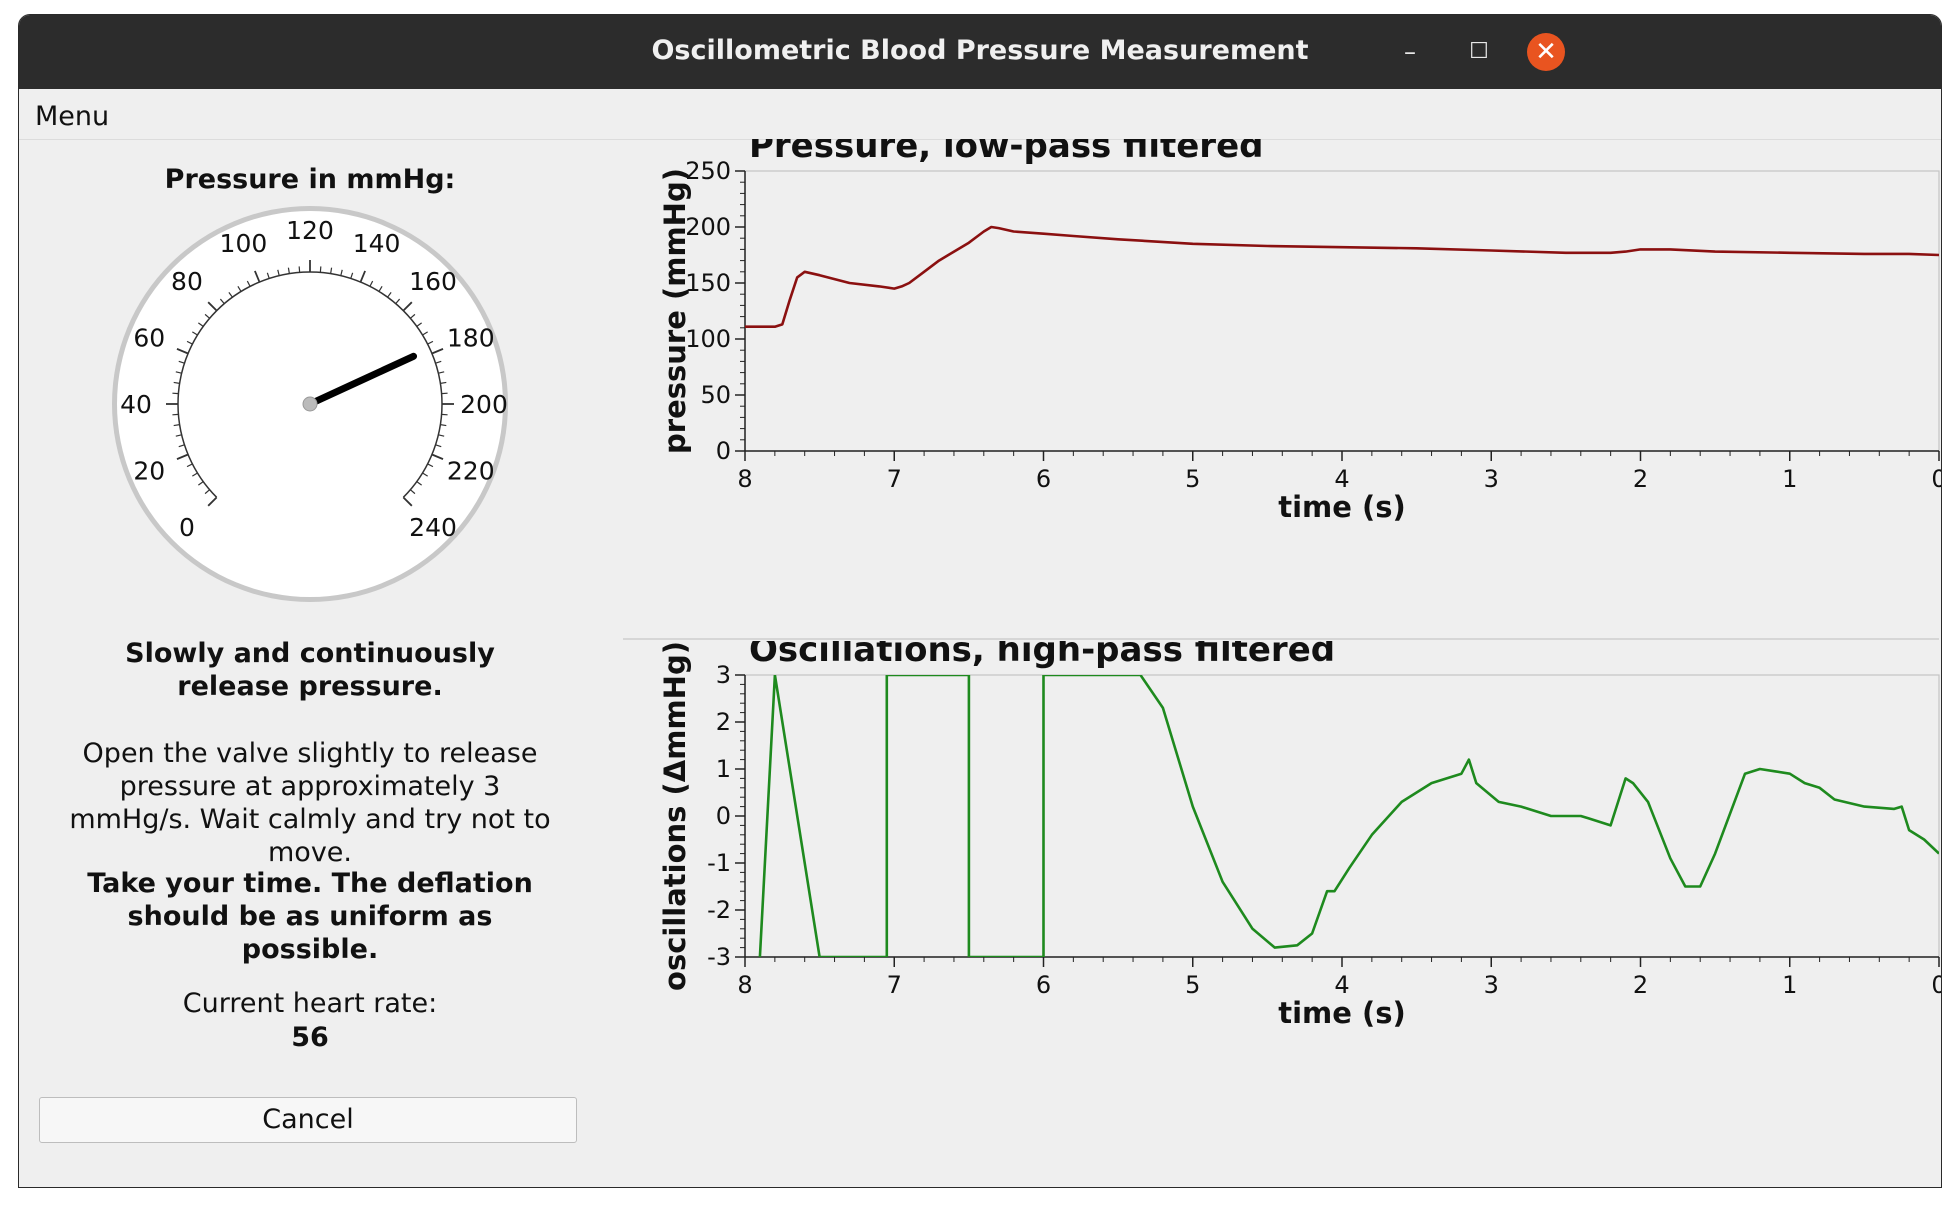 This screenshot has height=1207, width=1960. Describe the element at coordinates (377, 243) in the screenshot. I see `gauge-label: 140` at that location.